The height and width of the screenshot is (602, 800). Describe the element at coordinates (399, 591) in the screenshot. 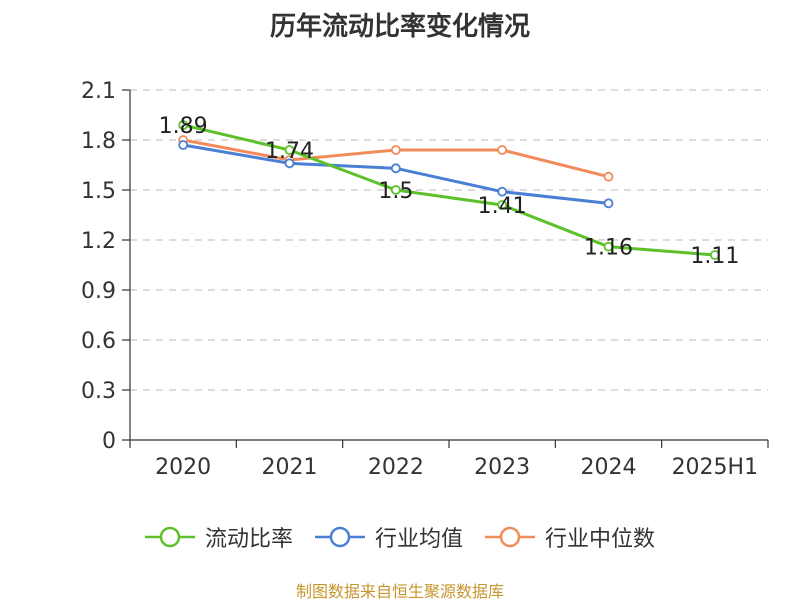

I see `source-note: 制图数据来自恒生聚源数据库` at that location.